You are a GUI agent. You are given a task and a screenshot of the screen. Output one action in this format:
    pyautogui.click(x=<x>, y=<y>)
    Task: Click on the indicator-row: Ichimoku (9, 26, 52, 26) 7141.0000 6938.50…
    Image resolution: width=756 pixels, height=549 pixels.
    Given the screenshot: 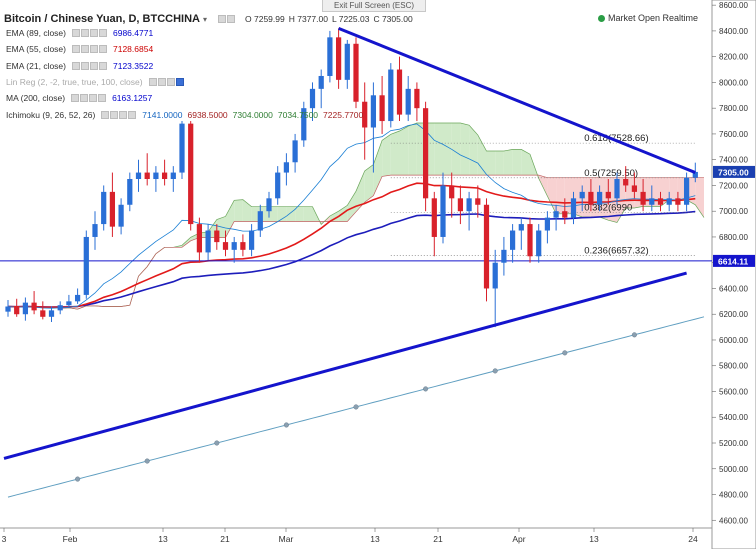 What is the action you would take?
    pyautogui.click(x=187, y=115)
    